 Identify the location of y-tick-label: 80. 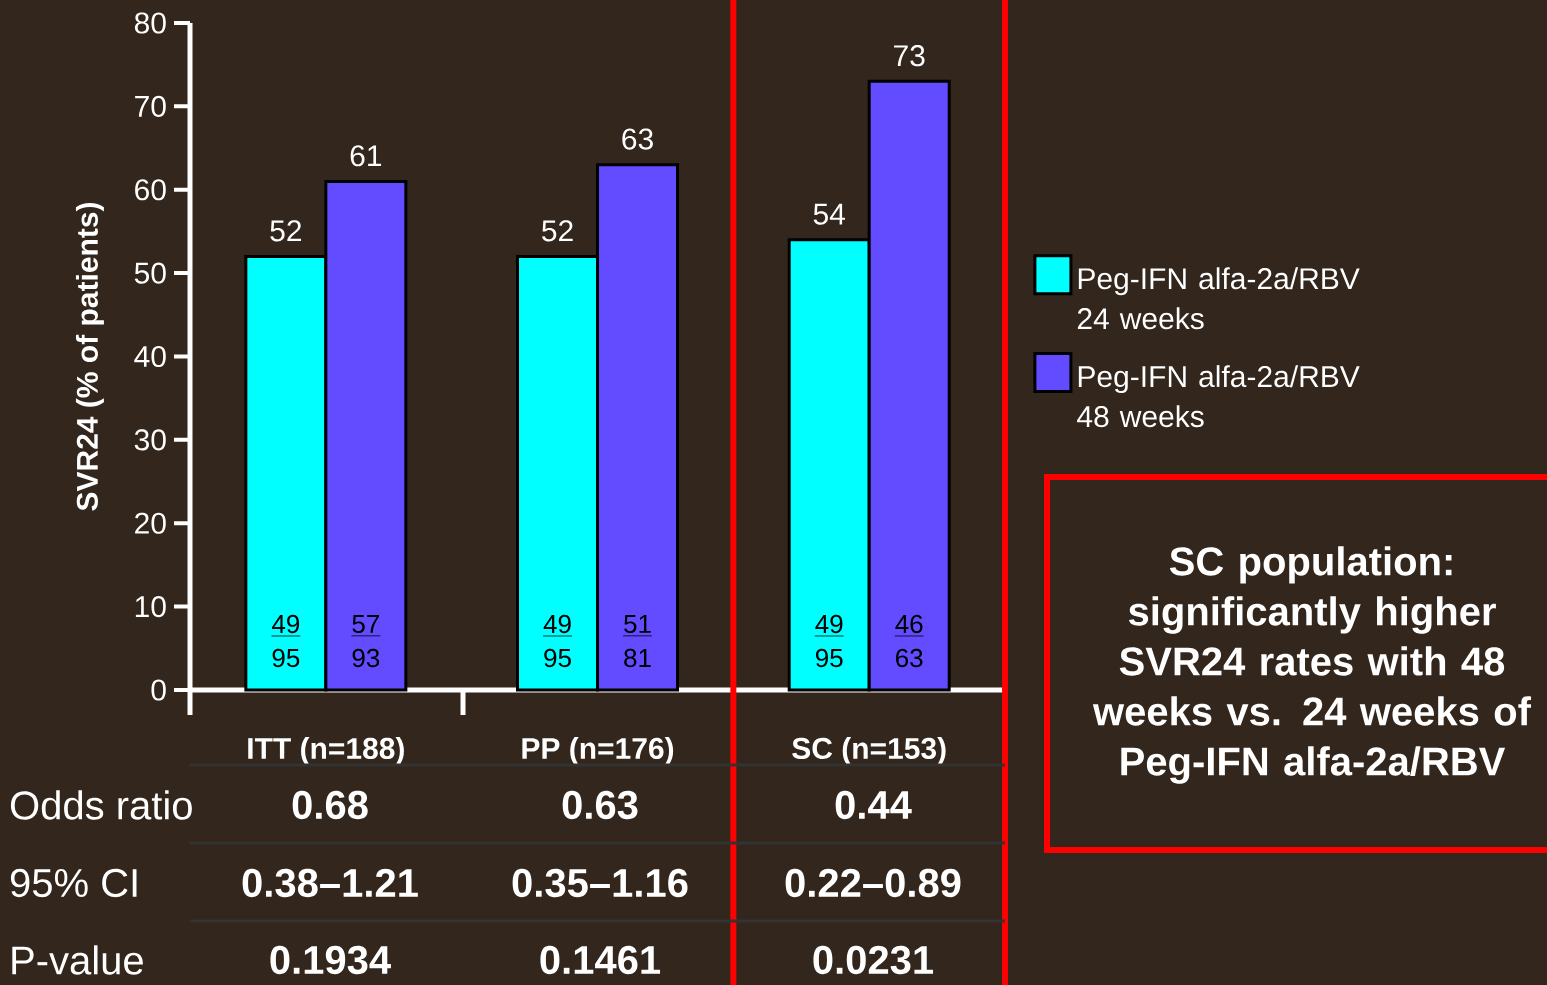
(150, 23).